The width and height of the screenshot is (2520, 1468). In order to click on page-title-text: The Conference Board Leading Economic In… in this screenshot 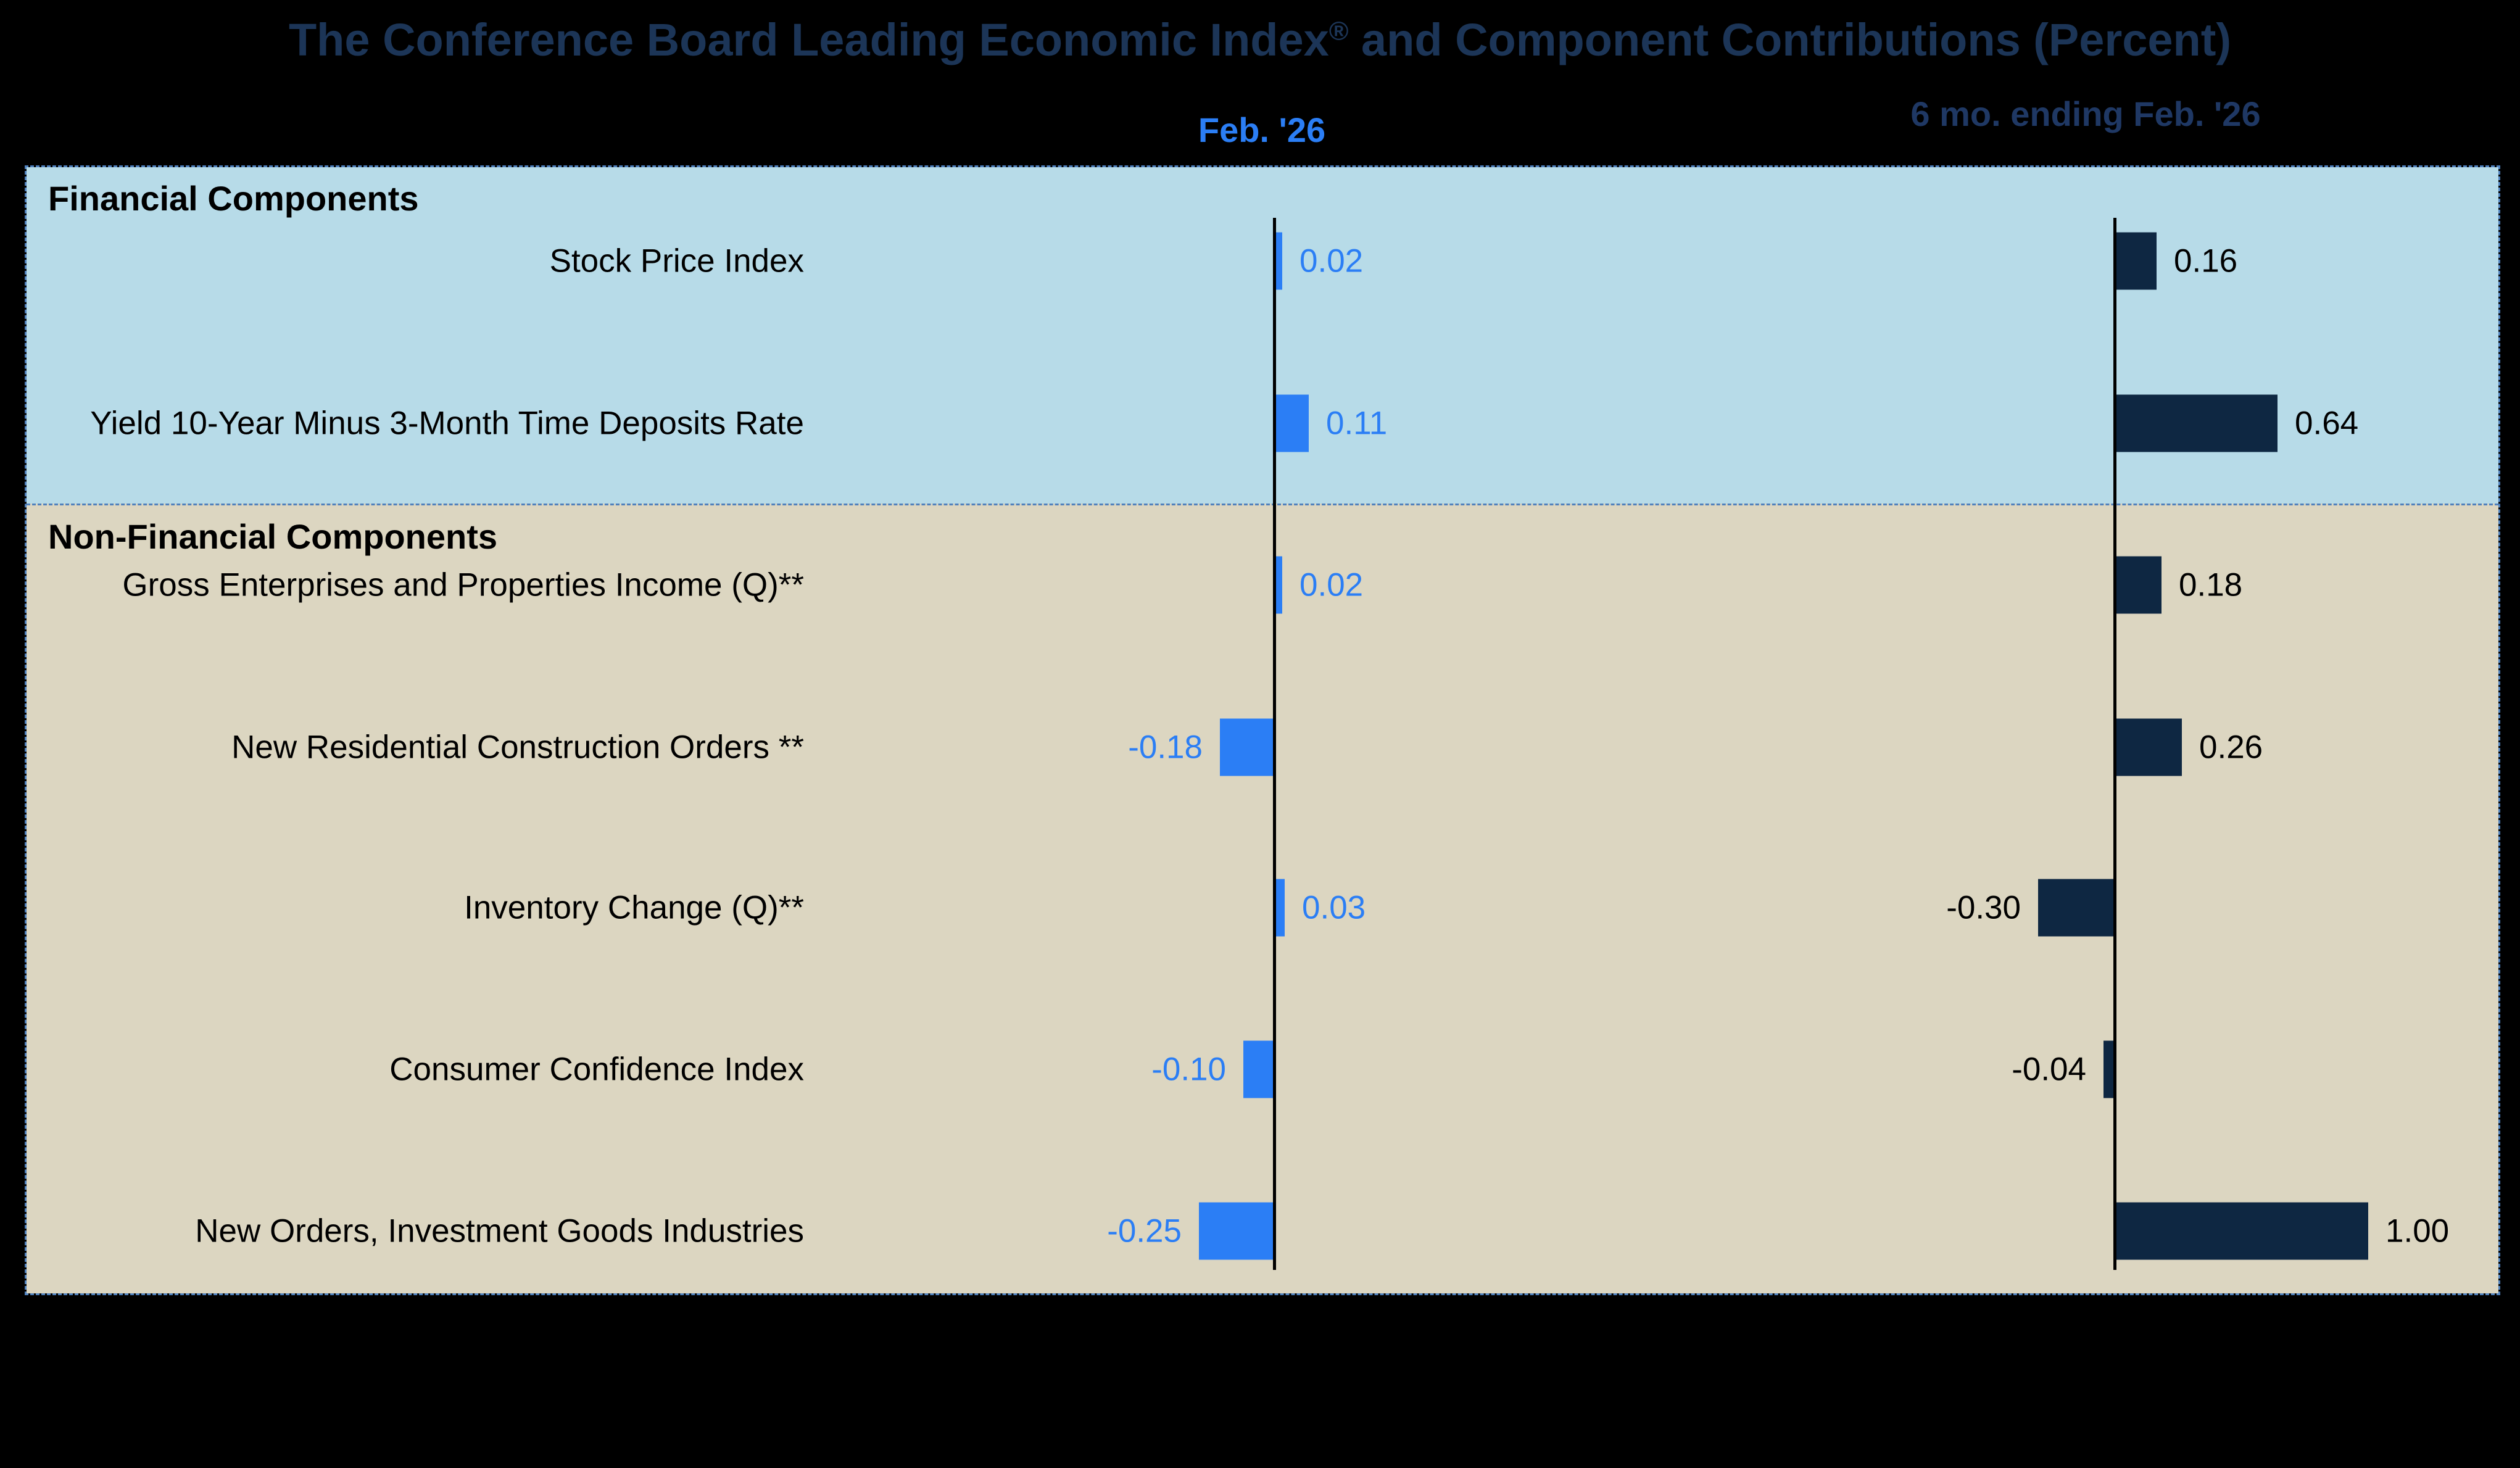, I will do `click(808, 39)`.